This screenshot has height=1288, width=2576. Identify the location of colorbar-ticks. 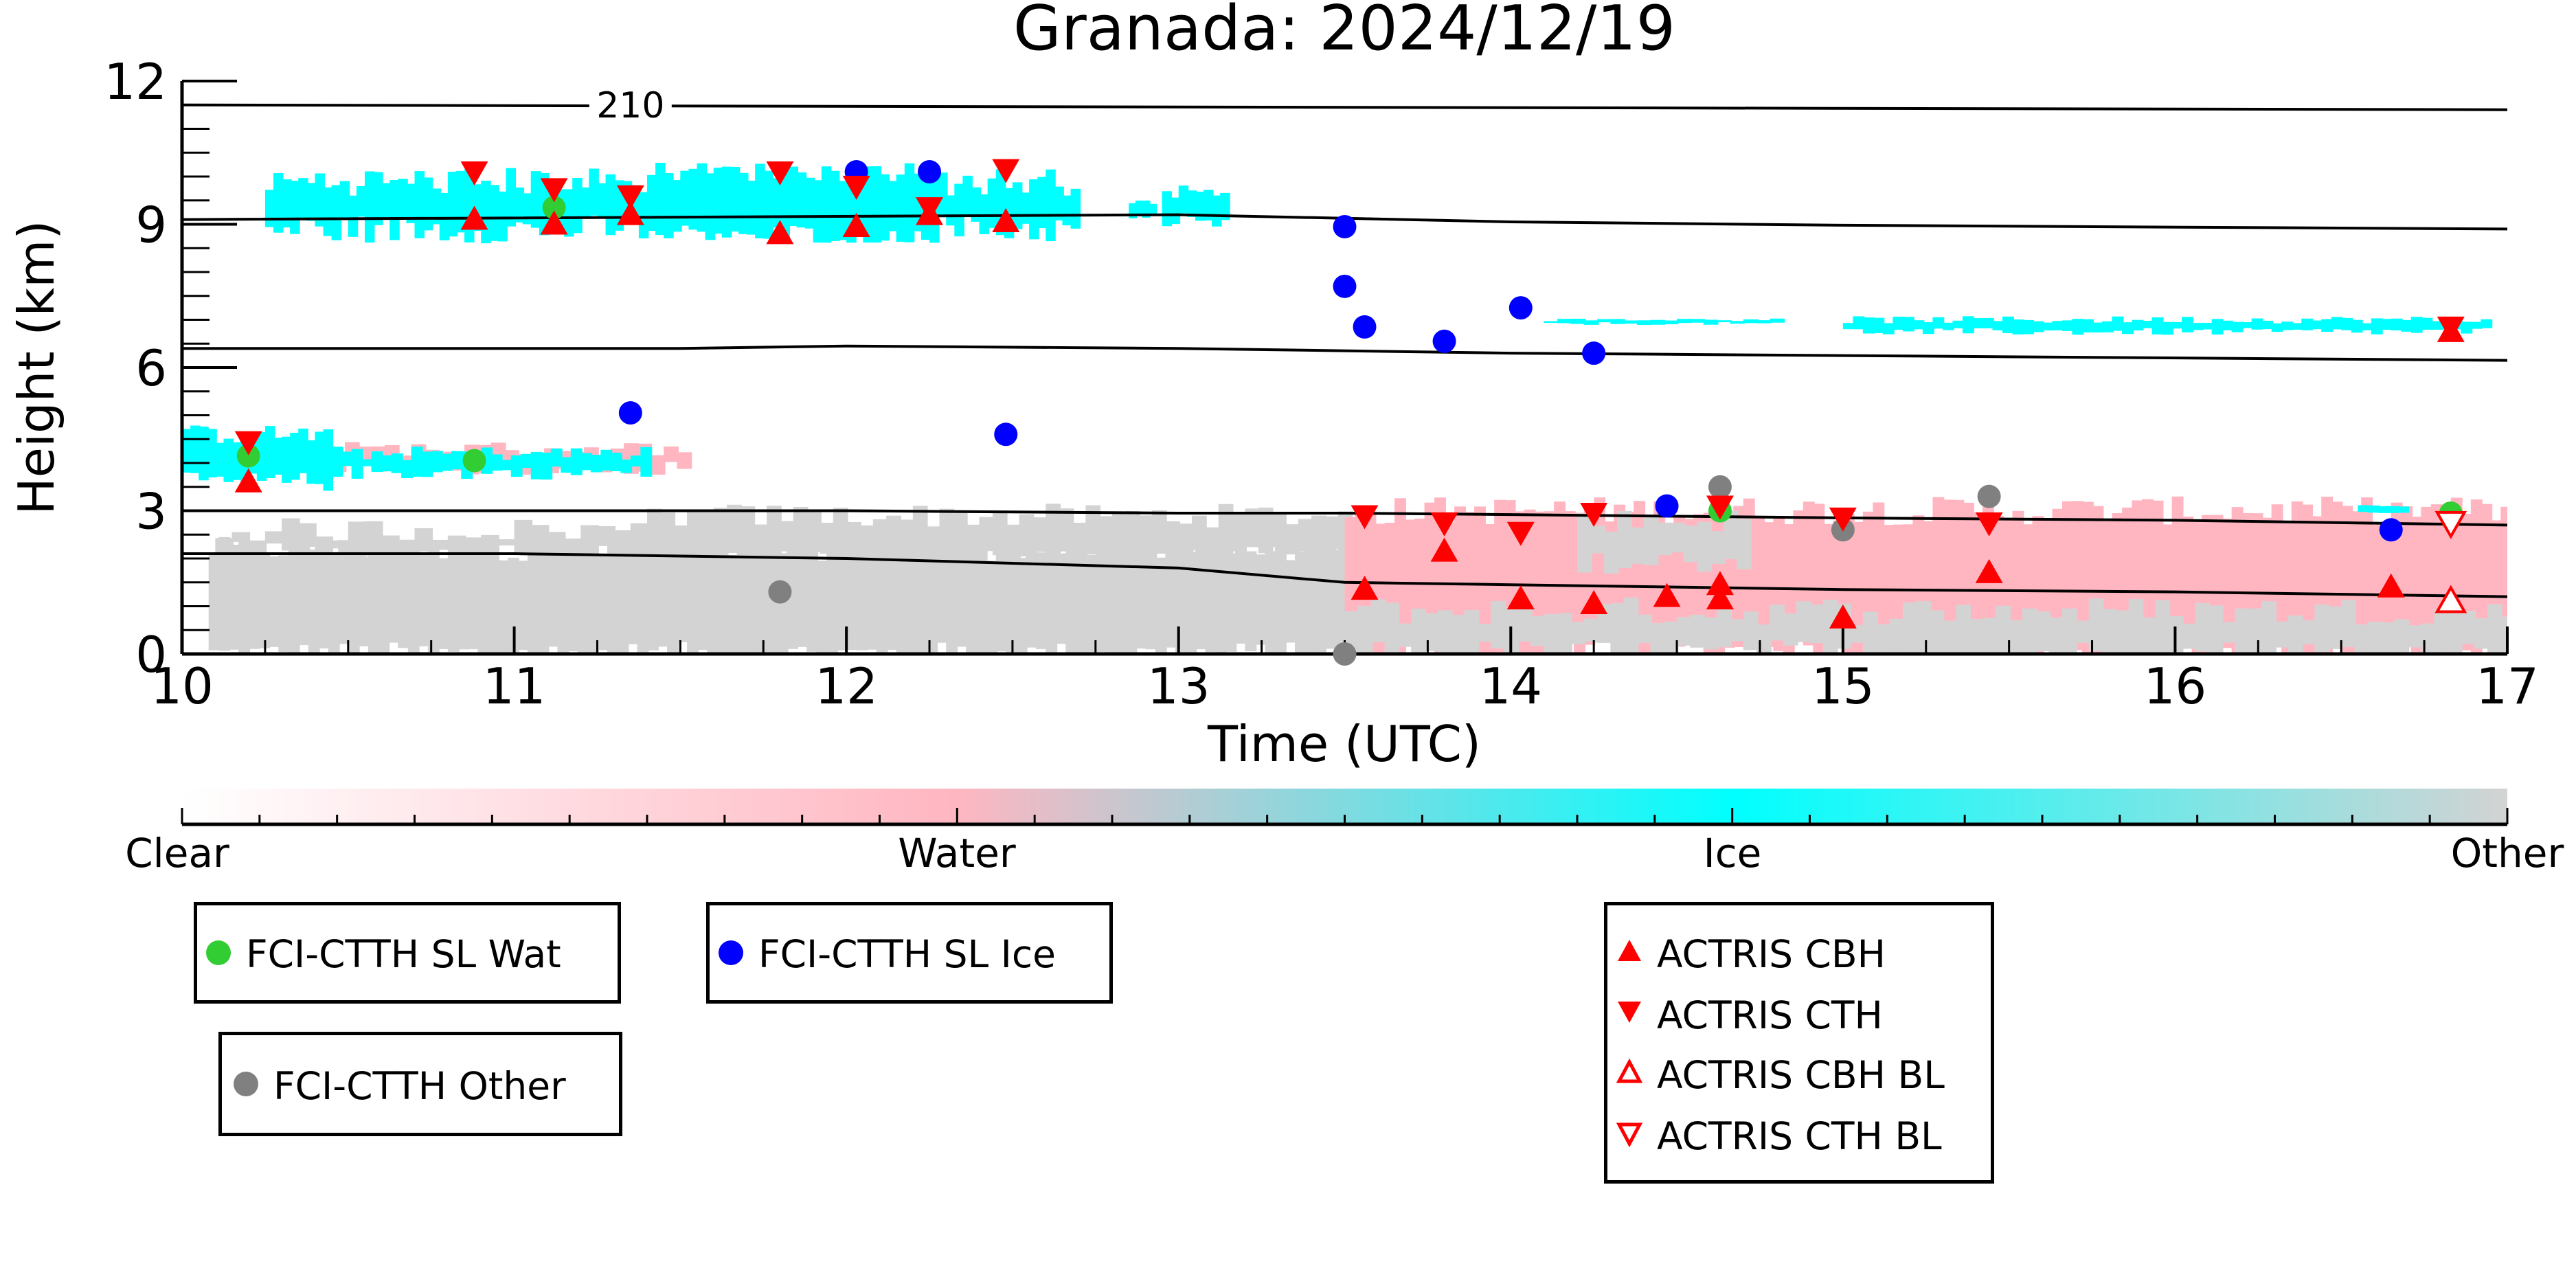
(1345, 817).